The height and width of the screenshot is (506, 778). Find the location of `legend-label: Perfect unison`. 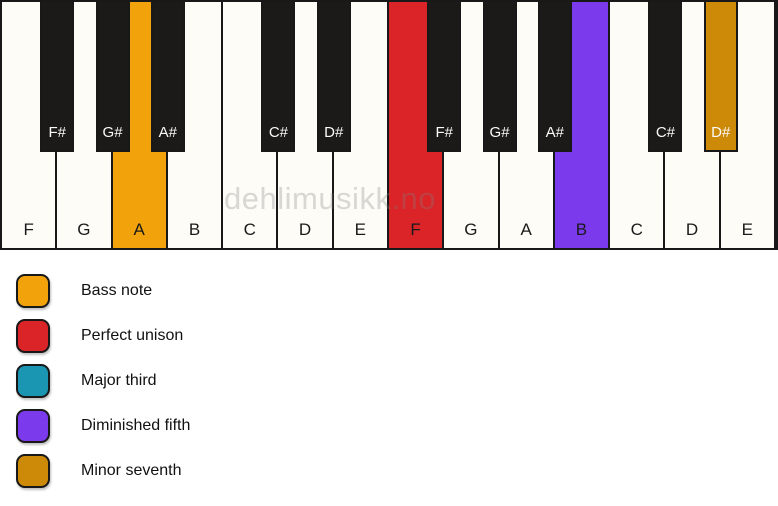

legend-label: Perfect unison is located at coordinates (132, 335).